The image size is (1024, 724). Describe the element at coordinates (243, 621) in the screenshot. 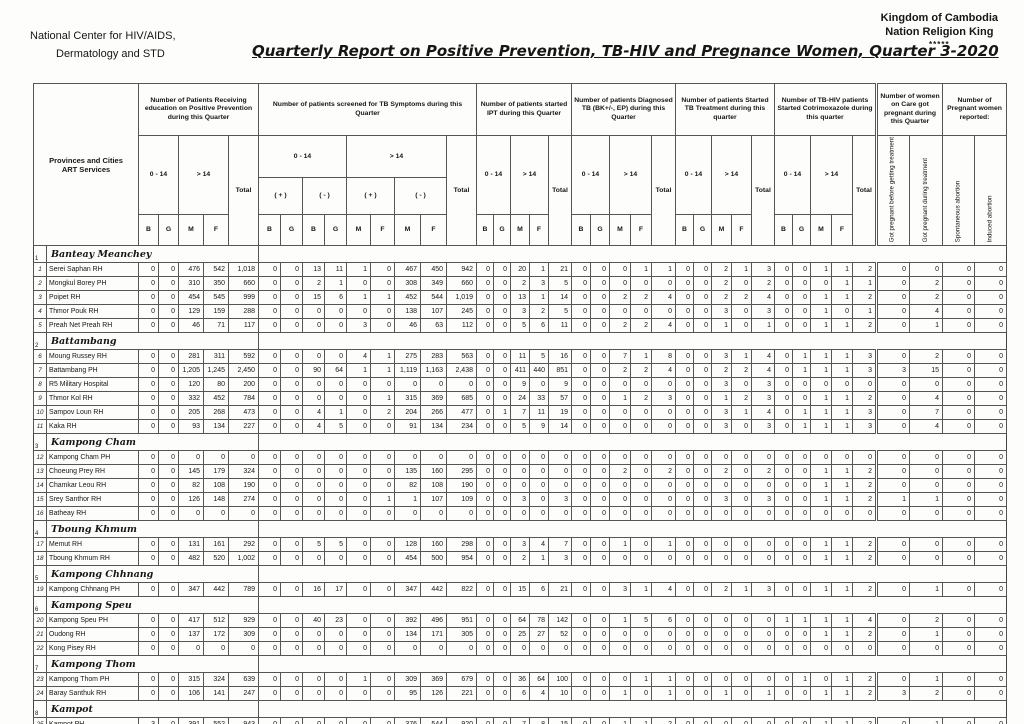

I see `cell-e4: 929` at that location.